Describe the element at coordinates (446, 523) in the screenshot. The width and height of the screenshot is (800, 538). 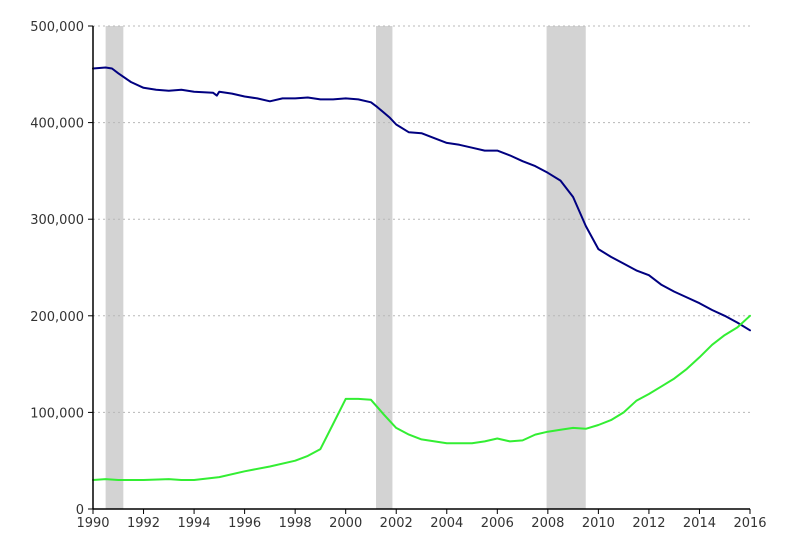
I see `x-tick-label: 2004` at that location.